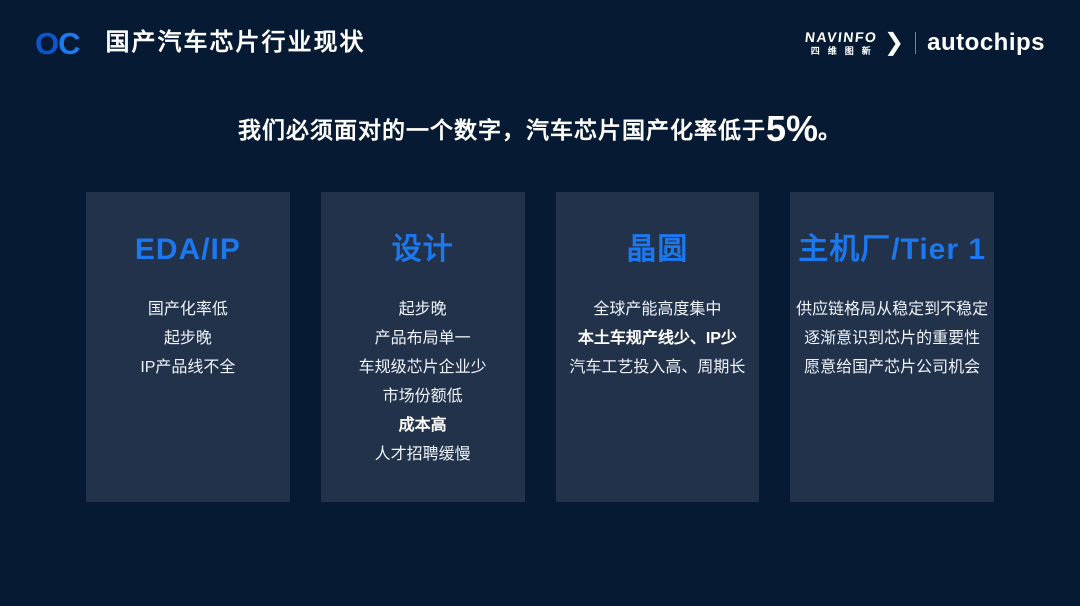  Describe the element at coordinates (657, 249) in the screenshot. I see `card-title: 晶圆` at that location.